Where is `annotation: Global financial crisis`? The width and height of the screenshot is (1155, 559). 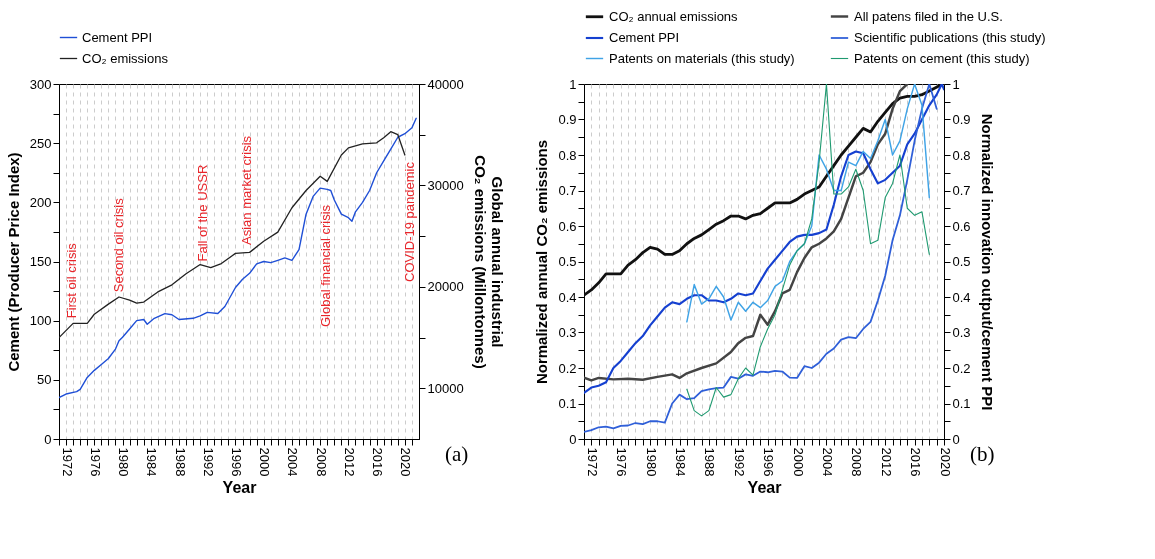
annotation: Global financial crisis is located at coordinates (325, 265).